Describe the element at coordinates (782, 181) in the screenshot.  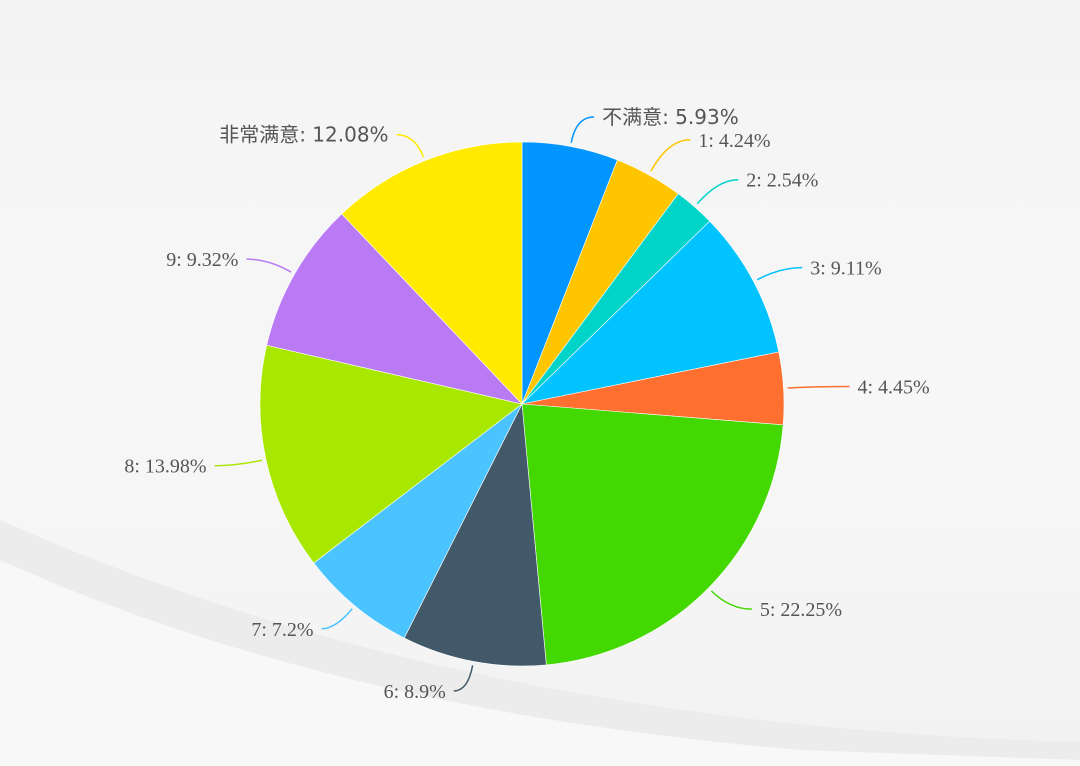
I see `slice-label: 2: 2.54%` at that location.